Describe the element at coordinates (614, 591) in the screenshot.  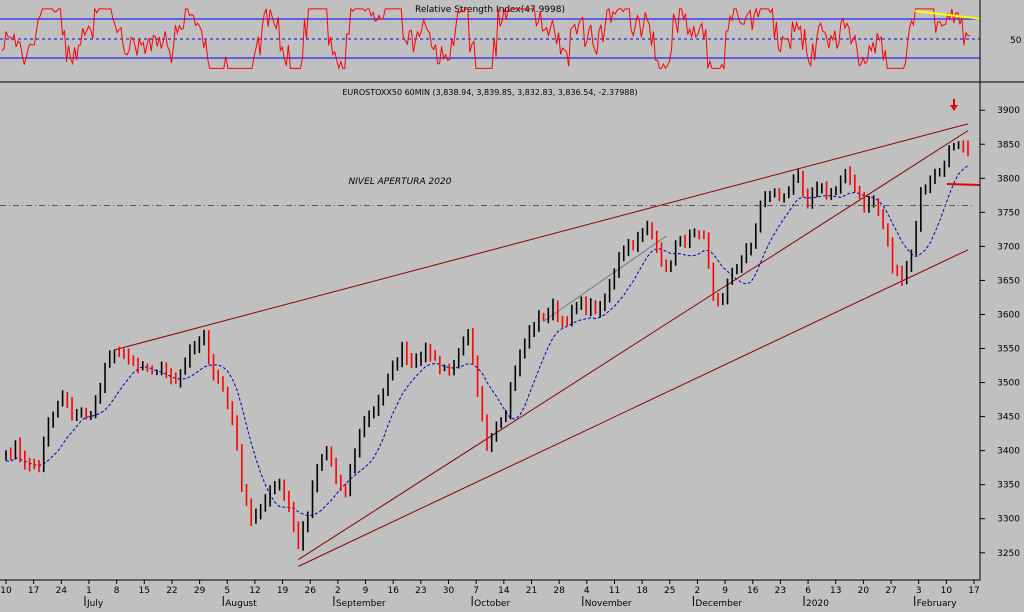
I see `x-tick-label: 11` at that location.